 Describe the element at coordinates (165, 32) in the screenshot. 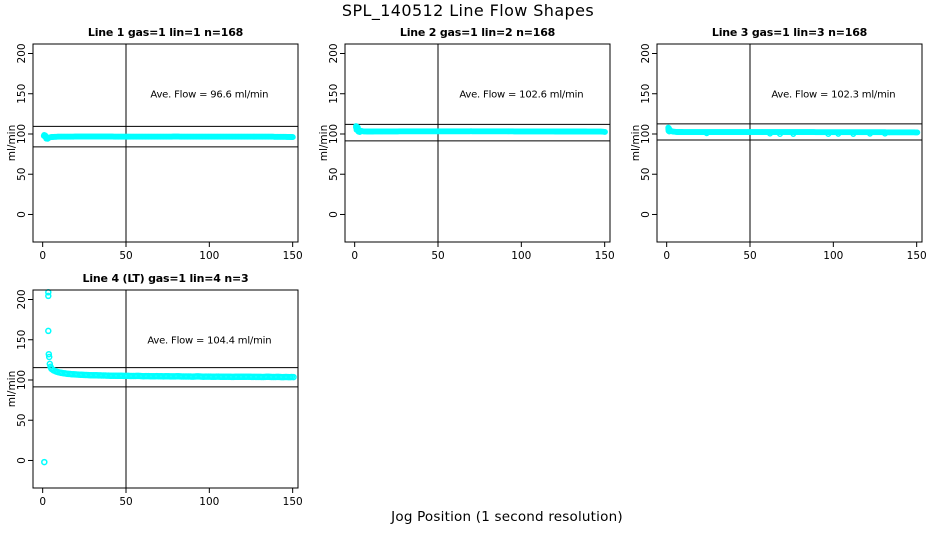

I see `panel-title: Line 1 gas=1 lin=1 n=168` at that location.